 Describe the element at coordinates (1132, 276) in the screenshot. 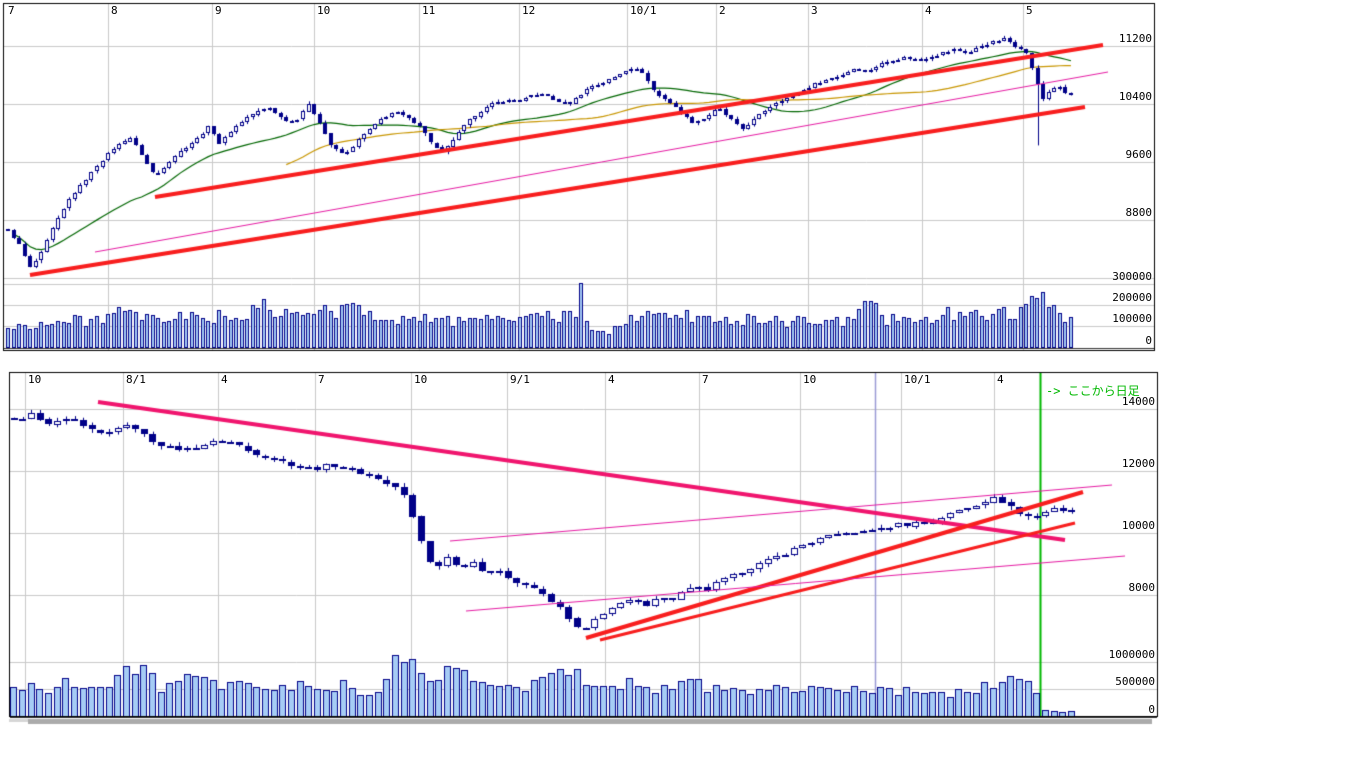

I see `volume-axis-label: 300000` at that location.